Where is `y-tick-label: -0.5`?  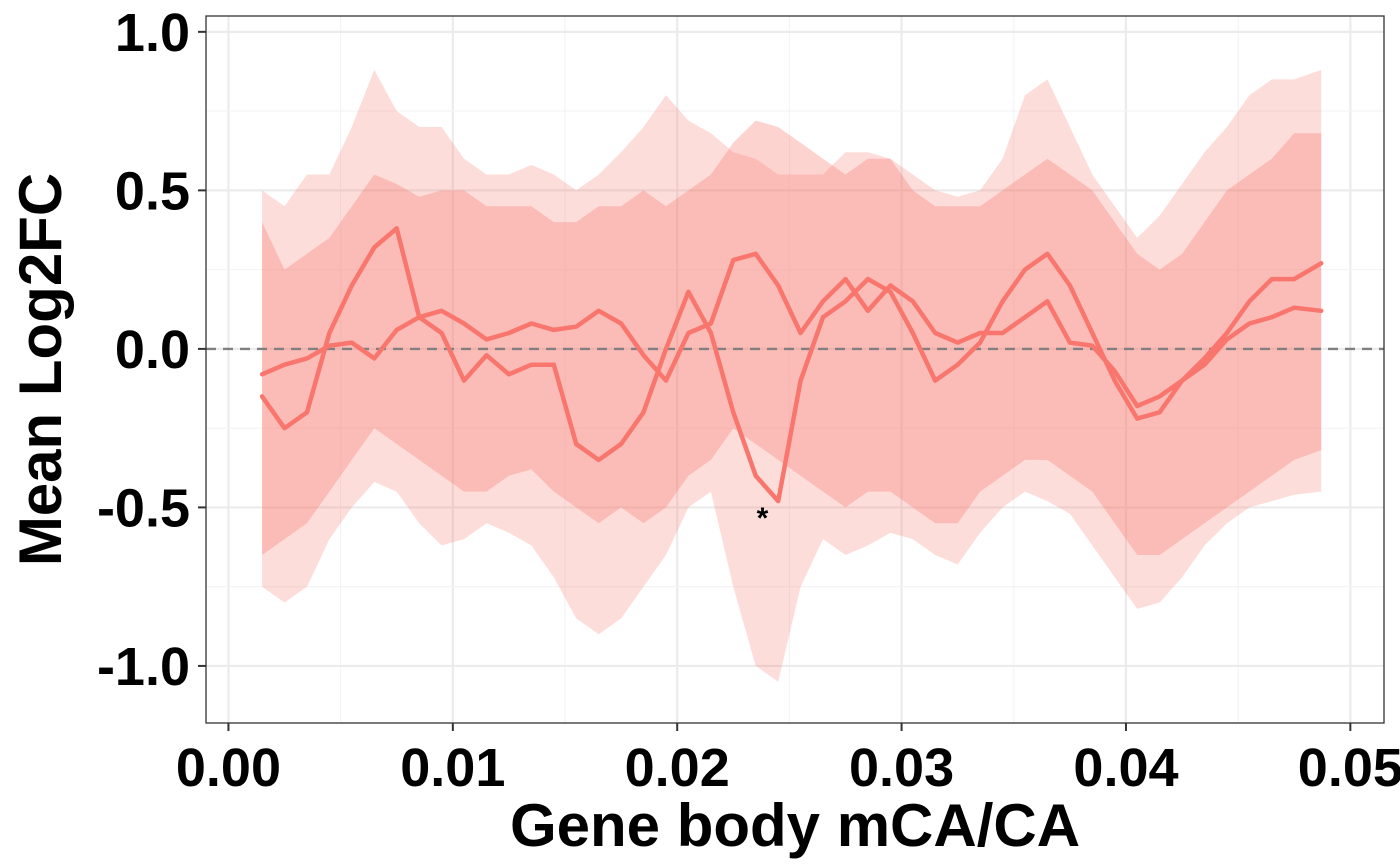 y-tick-label: -0.5 is located at coordinates (143, 508).